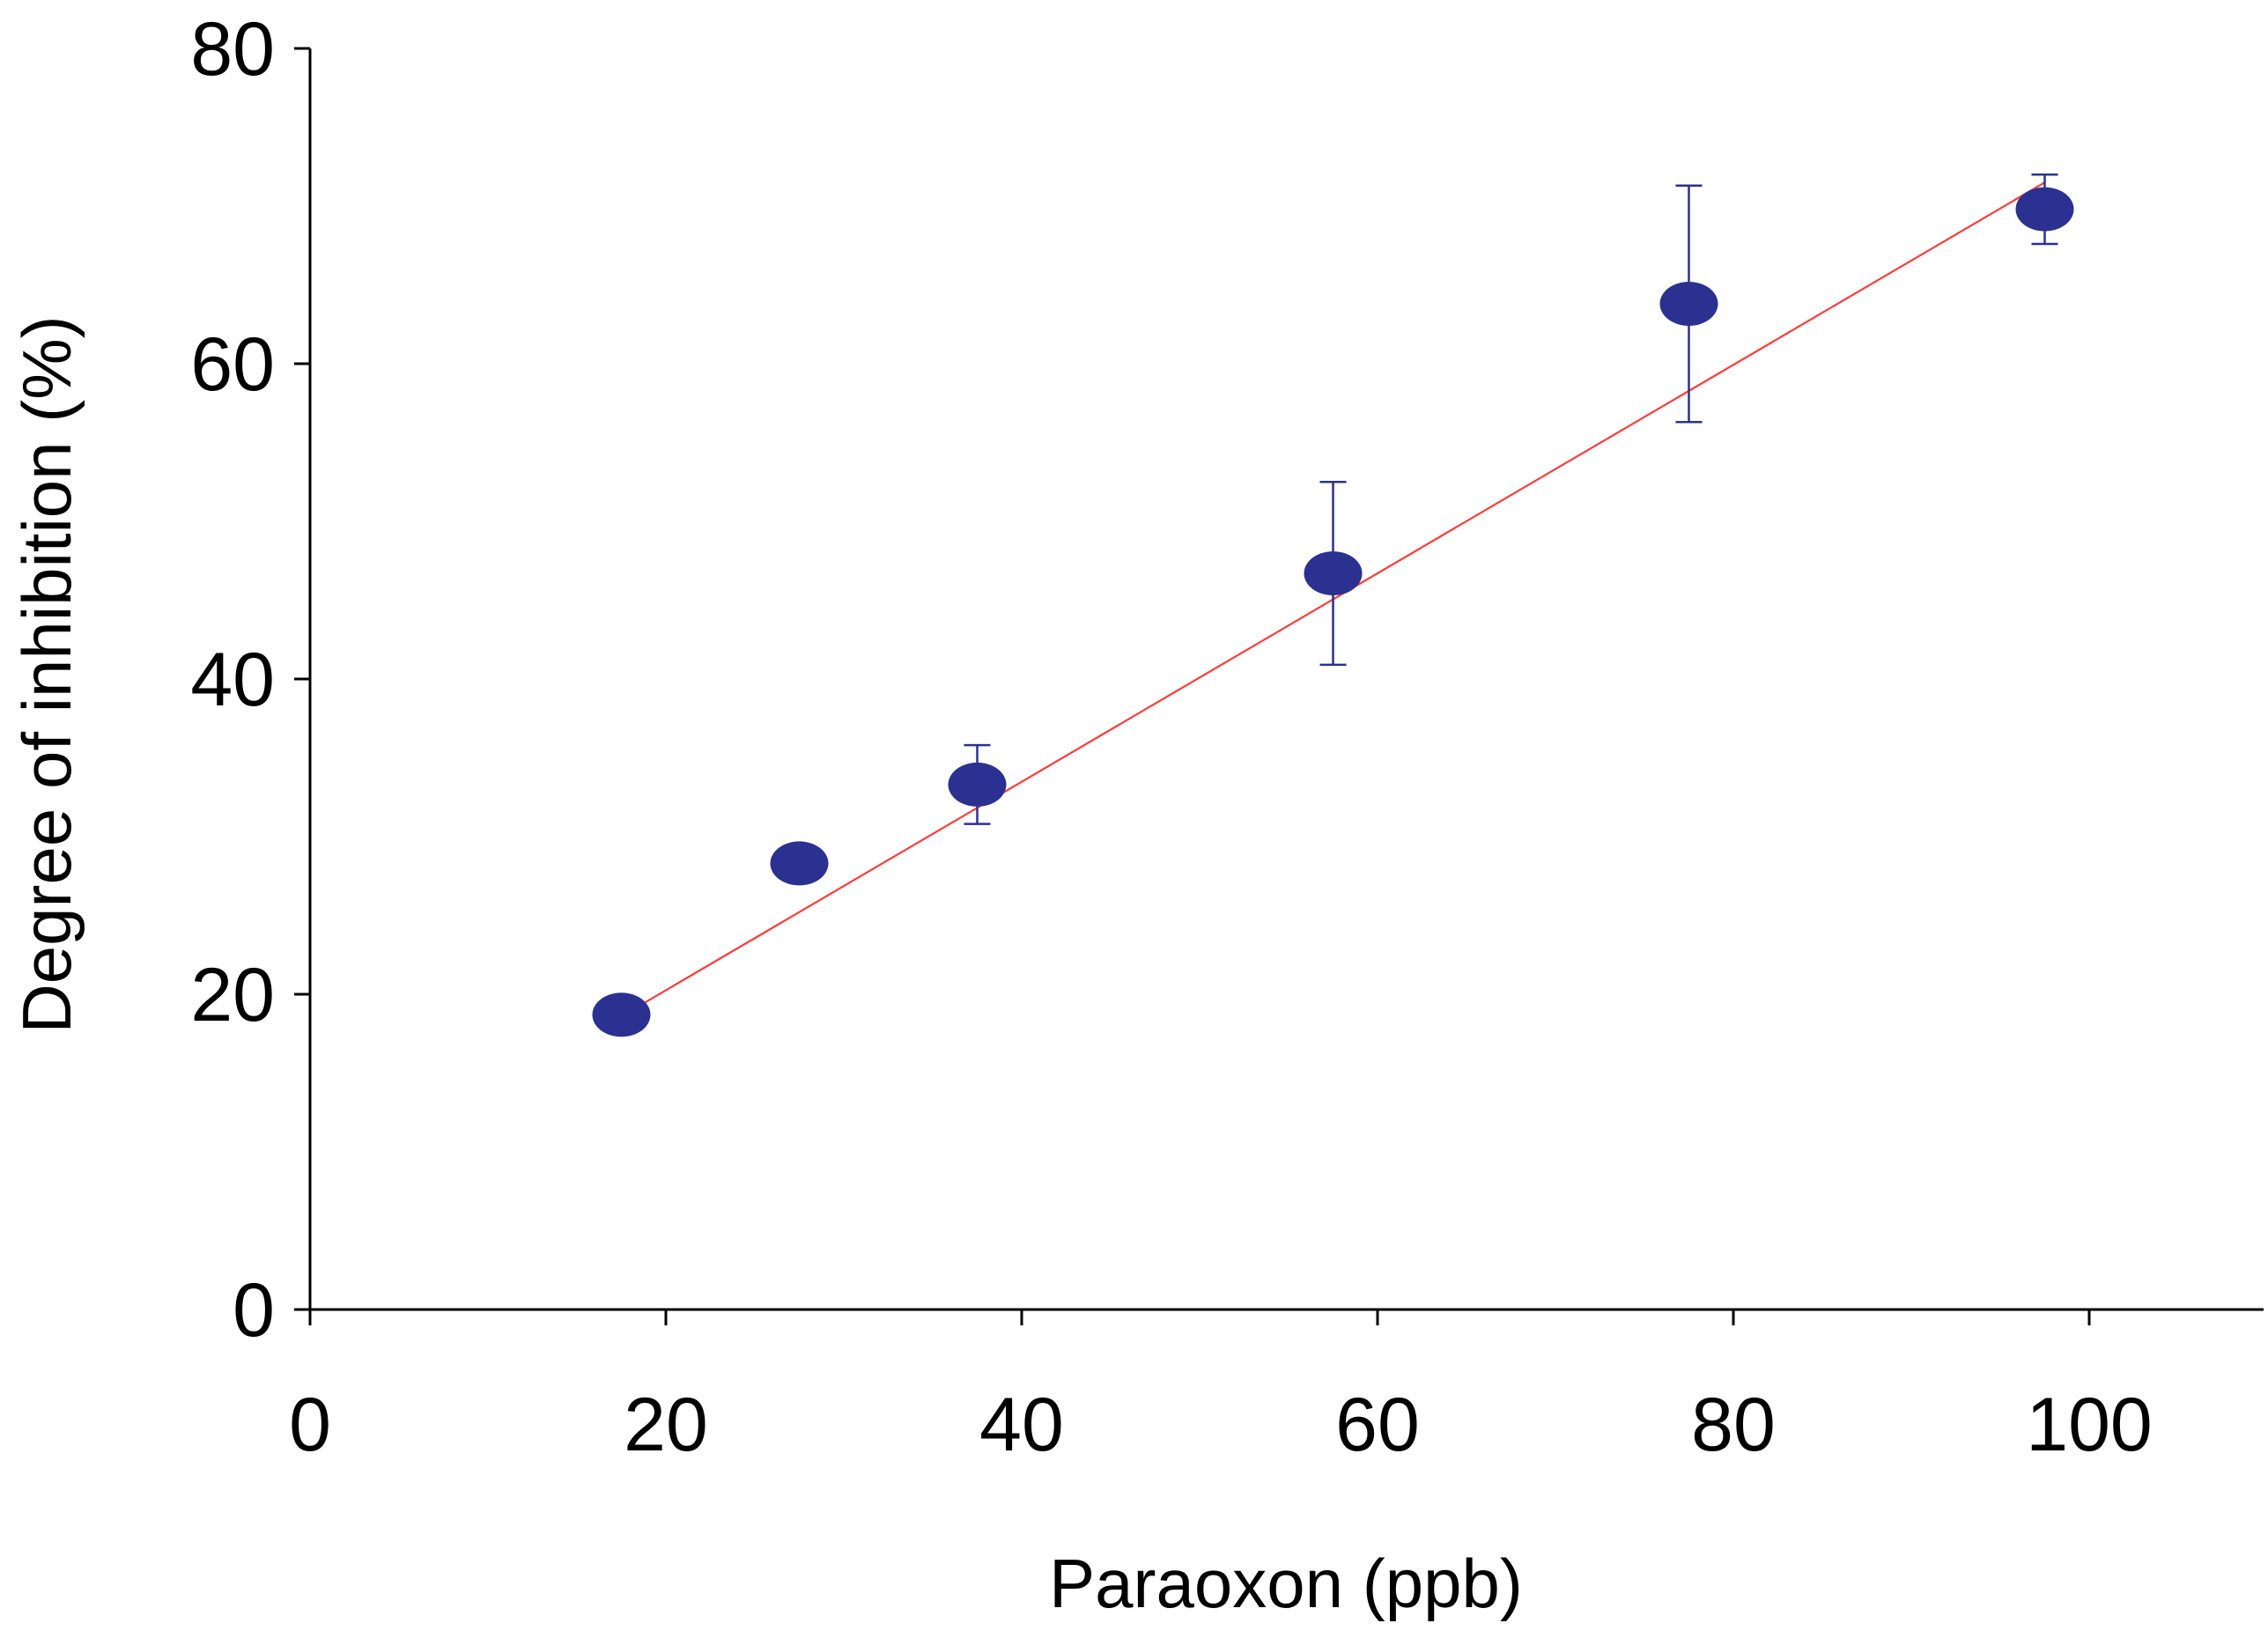 This screenshot has width=2268, height=1638. I want to click on y-tick-label: 0, so click(254, 1310).